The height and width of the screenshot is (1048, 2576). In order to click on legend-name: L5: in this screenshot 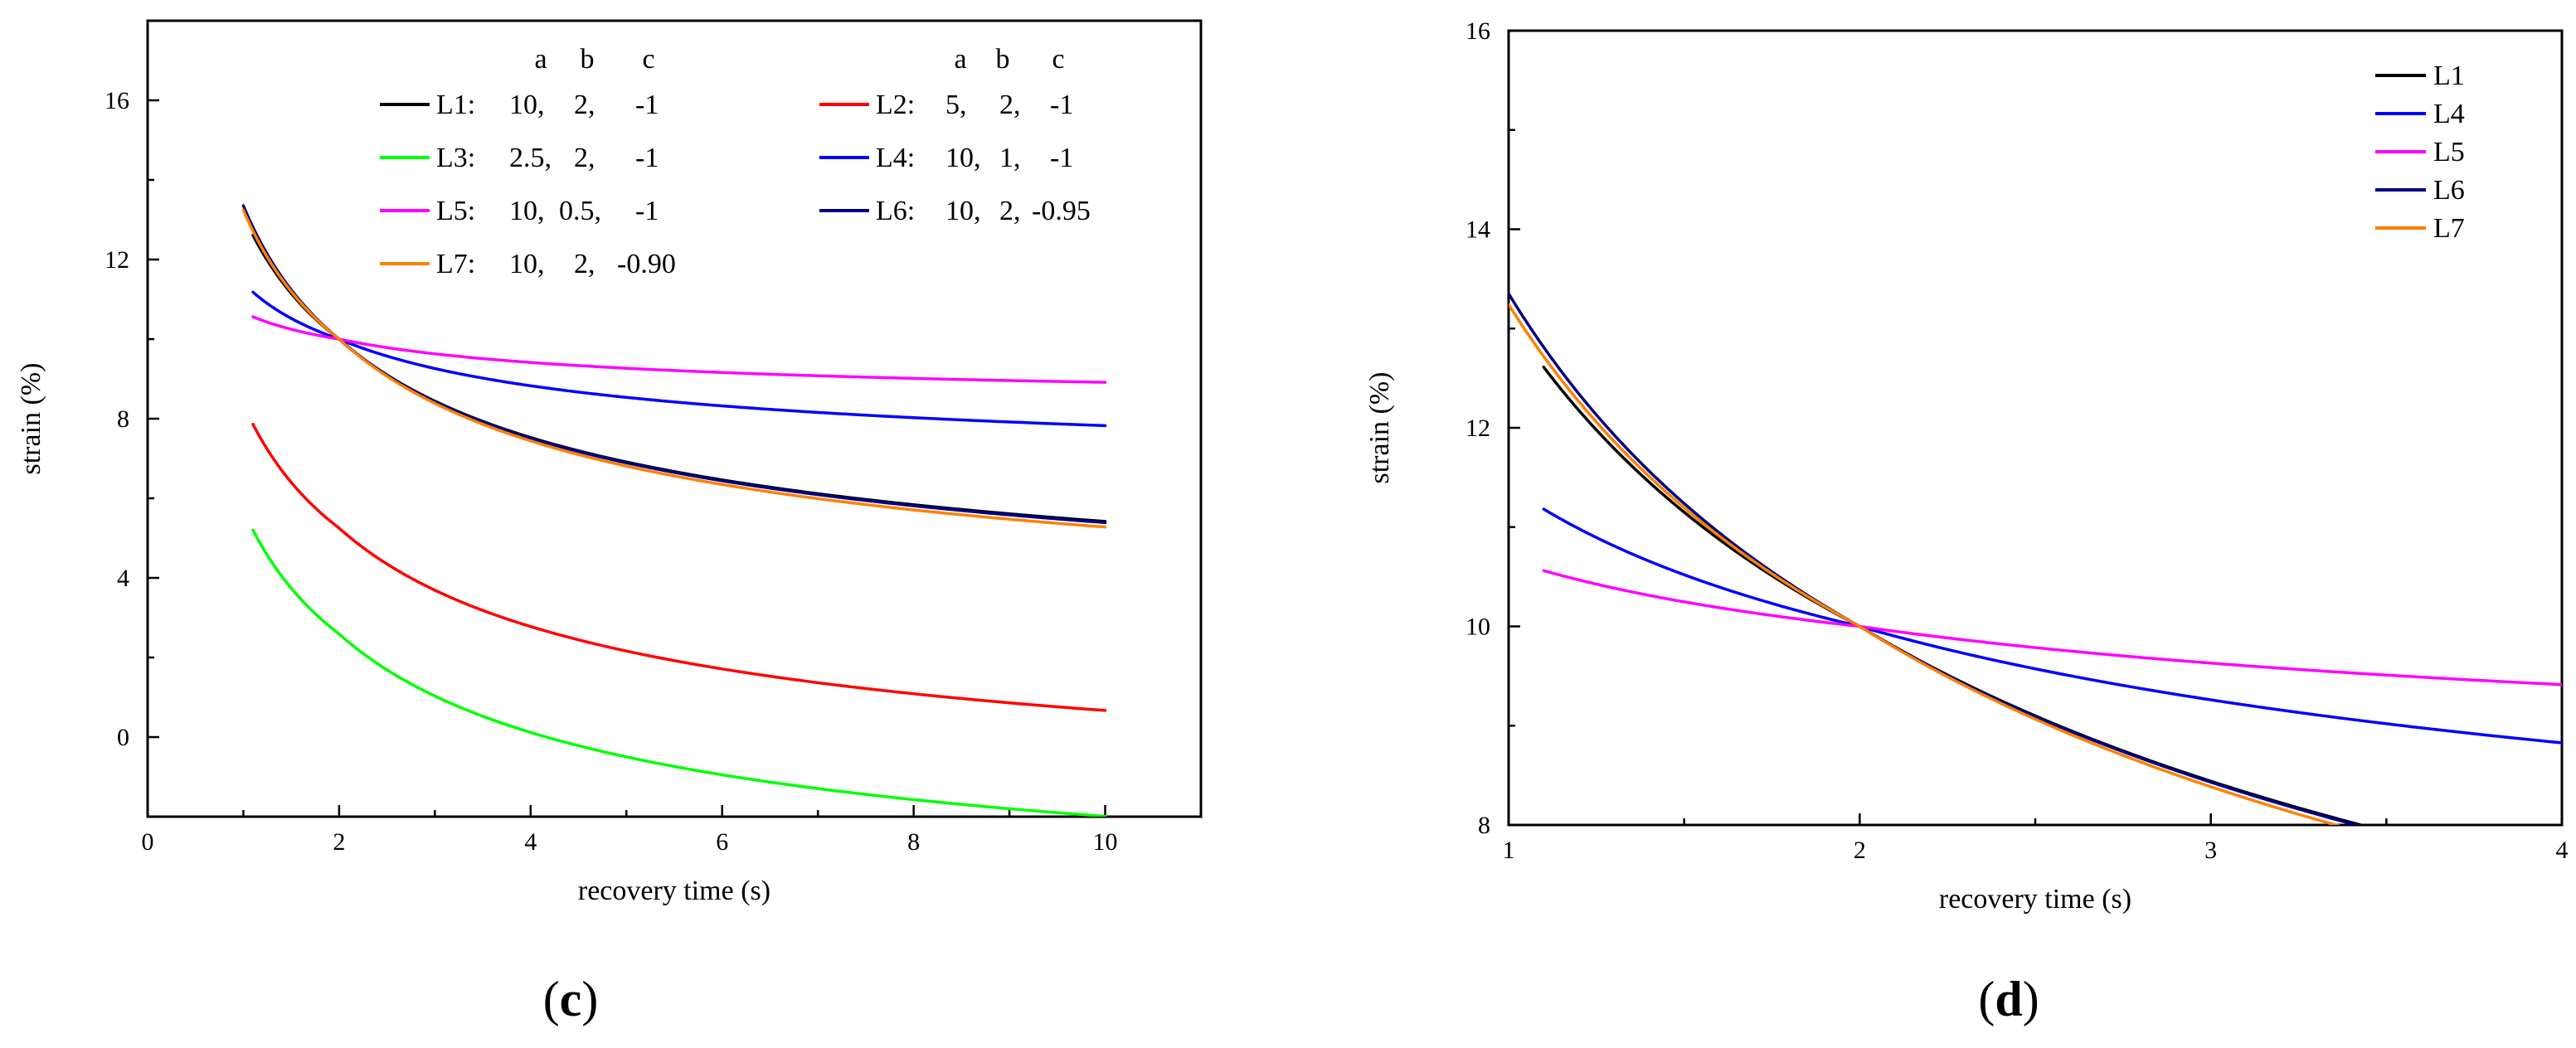, I will do `click(455, 211)`.